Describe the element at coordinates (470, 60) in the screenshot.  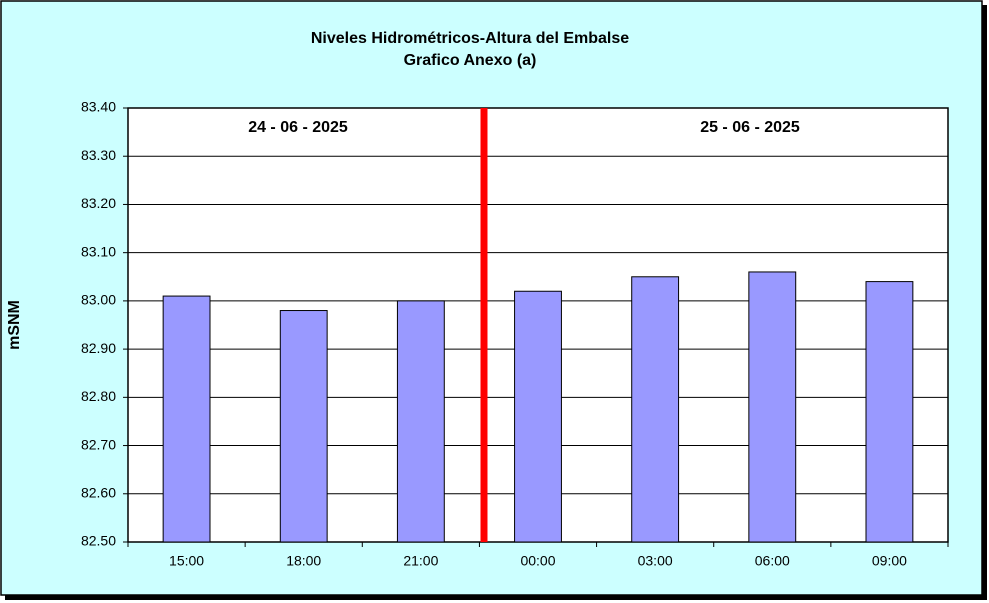
I see `chart-subtitle: Grafico Anexo (a)` at that location.